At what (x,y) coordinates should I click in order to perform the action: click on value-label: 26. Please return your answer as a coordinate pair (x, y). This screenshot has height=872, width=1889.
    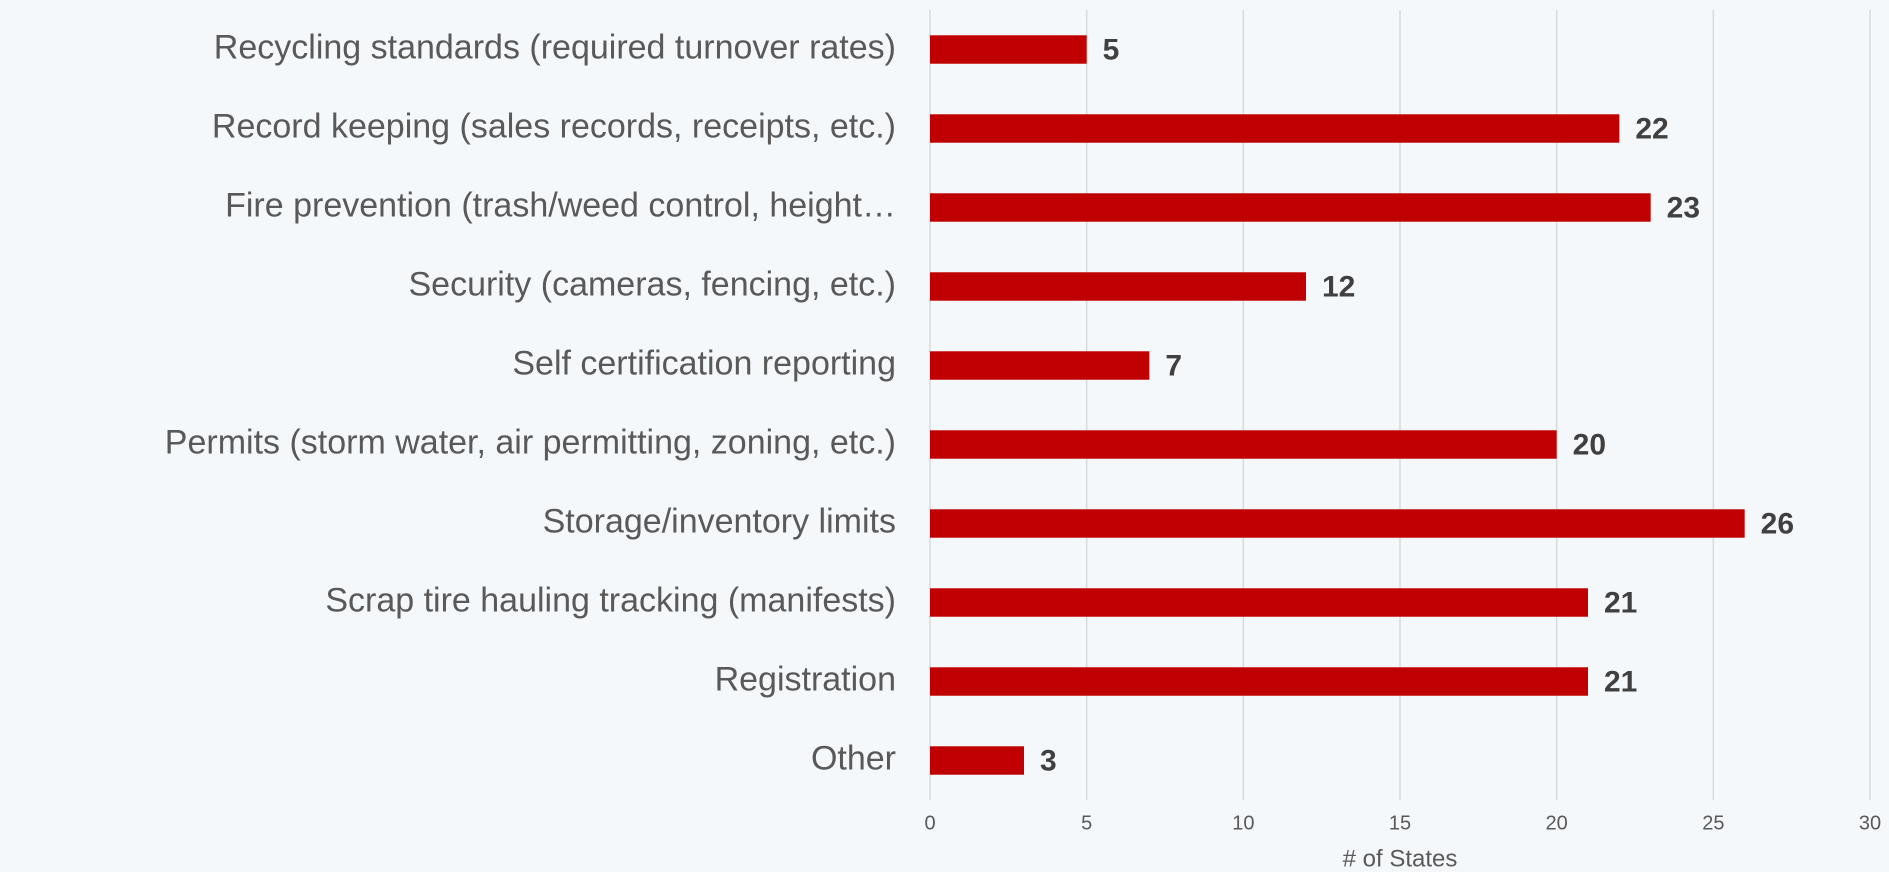
    Looking at the image, I should click on (1777, 523).